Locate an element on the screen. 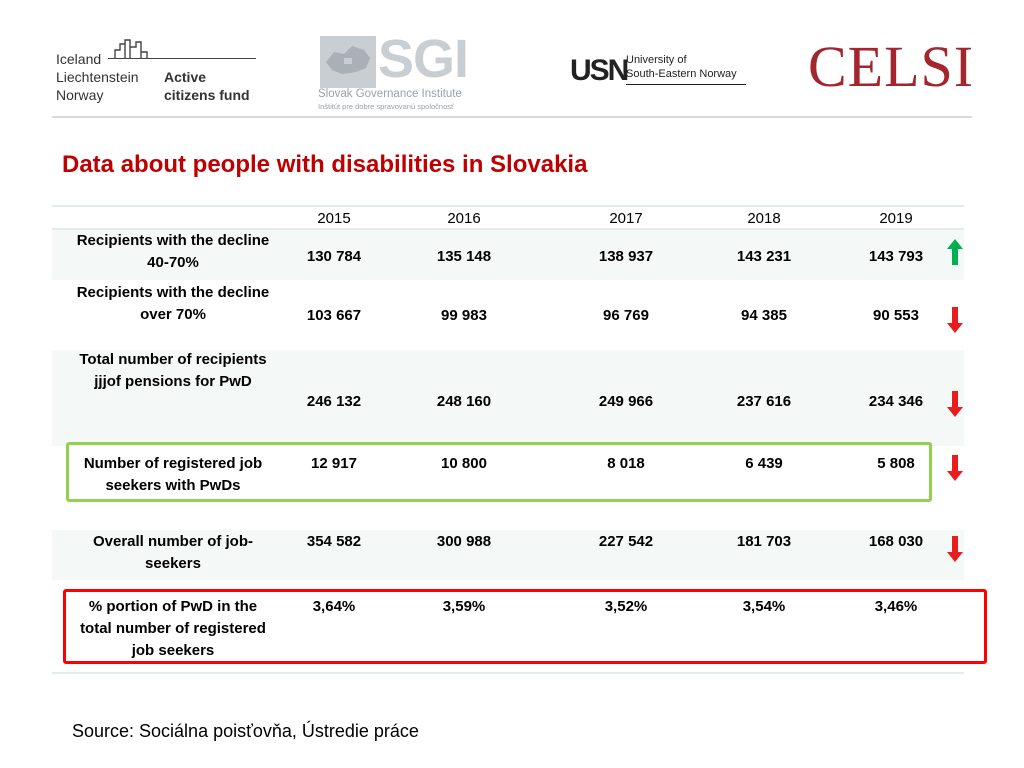 This screenshot has height=768, width=1024. table-cell: 3,64% is located at coordinates (334, 606).